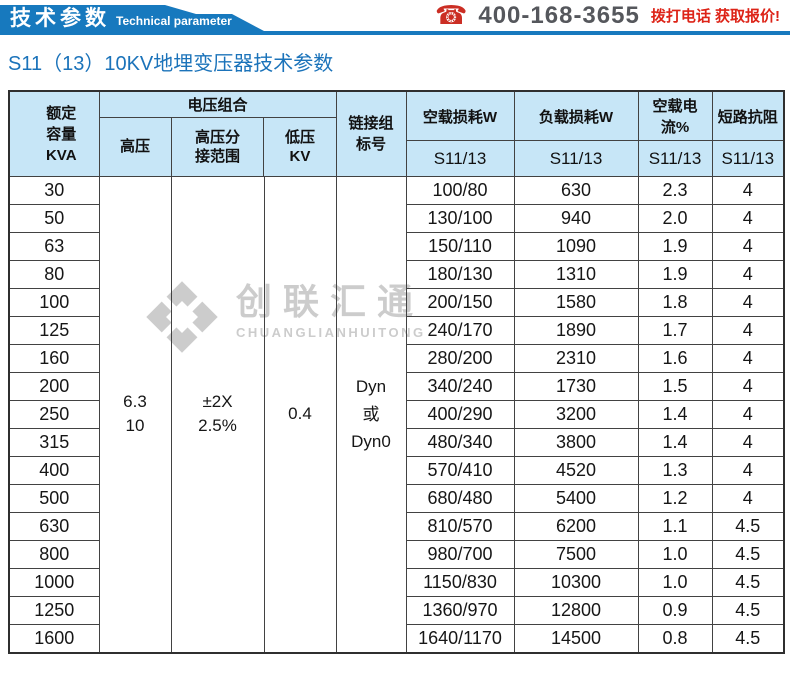  I want to click on tap-range-value-cell: ±2X 2.5%, so click(217, 414).